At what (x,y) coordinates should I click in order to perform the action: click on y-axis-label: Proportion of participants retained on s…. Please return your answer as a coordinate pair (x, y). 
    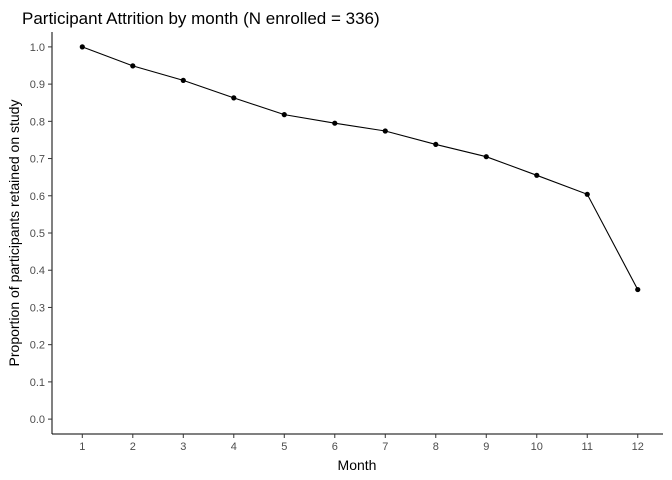
    Looking at the image, I should click on (14, 233).